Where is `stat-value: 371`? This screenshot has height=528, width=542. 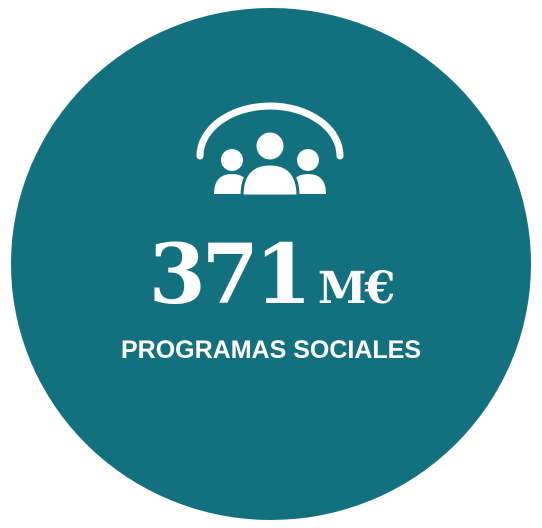 stat-value: 371 is located at coordinates (230, 275).